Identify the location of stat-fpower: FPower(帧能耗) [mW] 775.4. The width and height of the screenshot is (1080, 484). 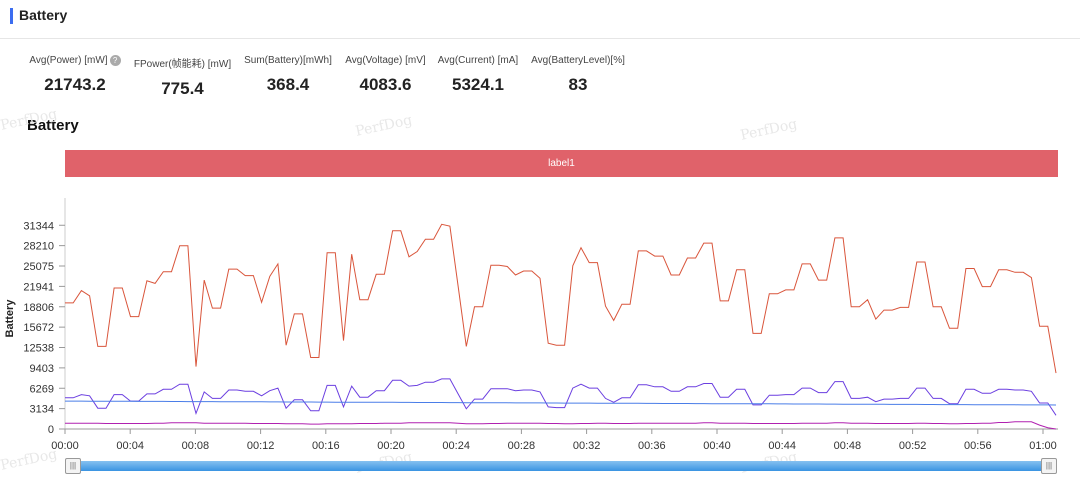
(182, 77).